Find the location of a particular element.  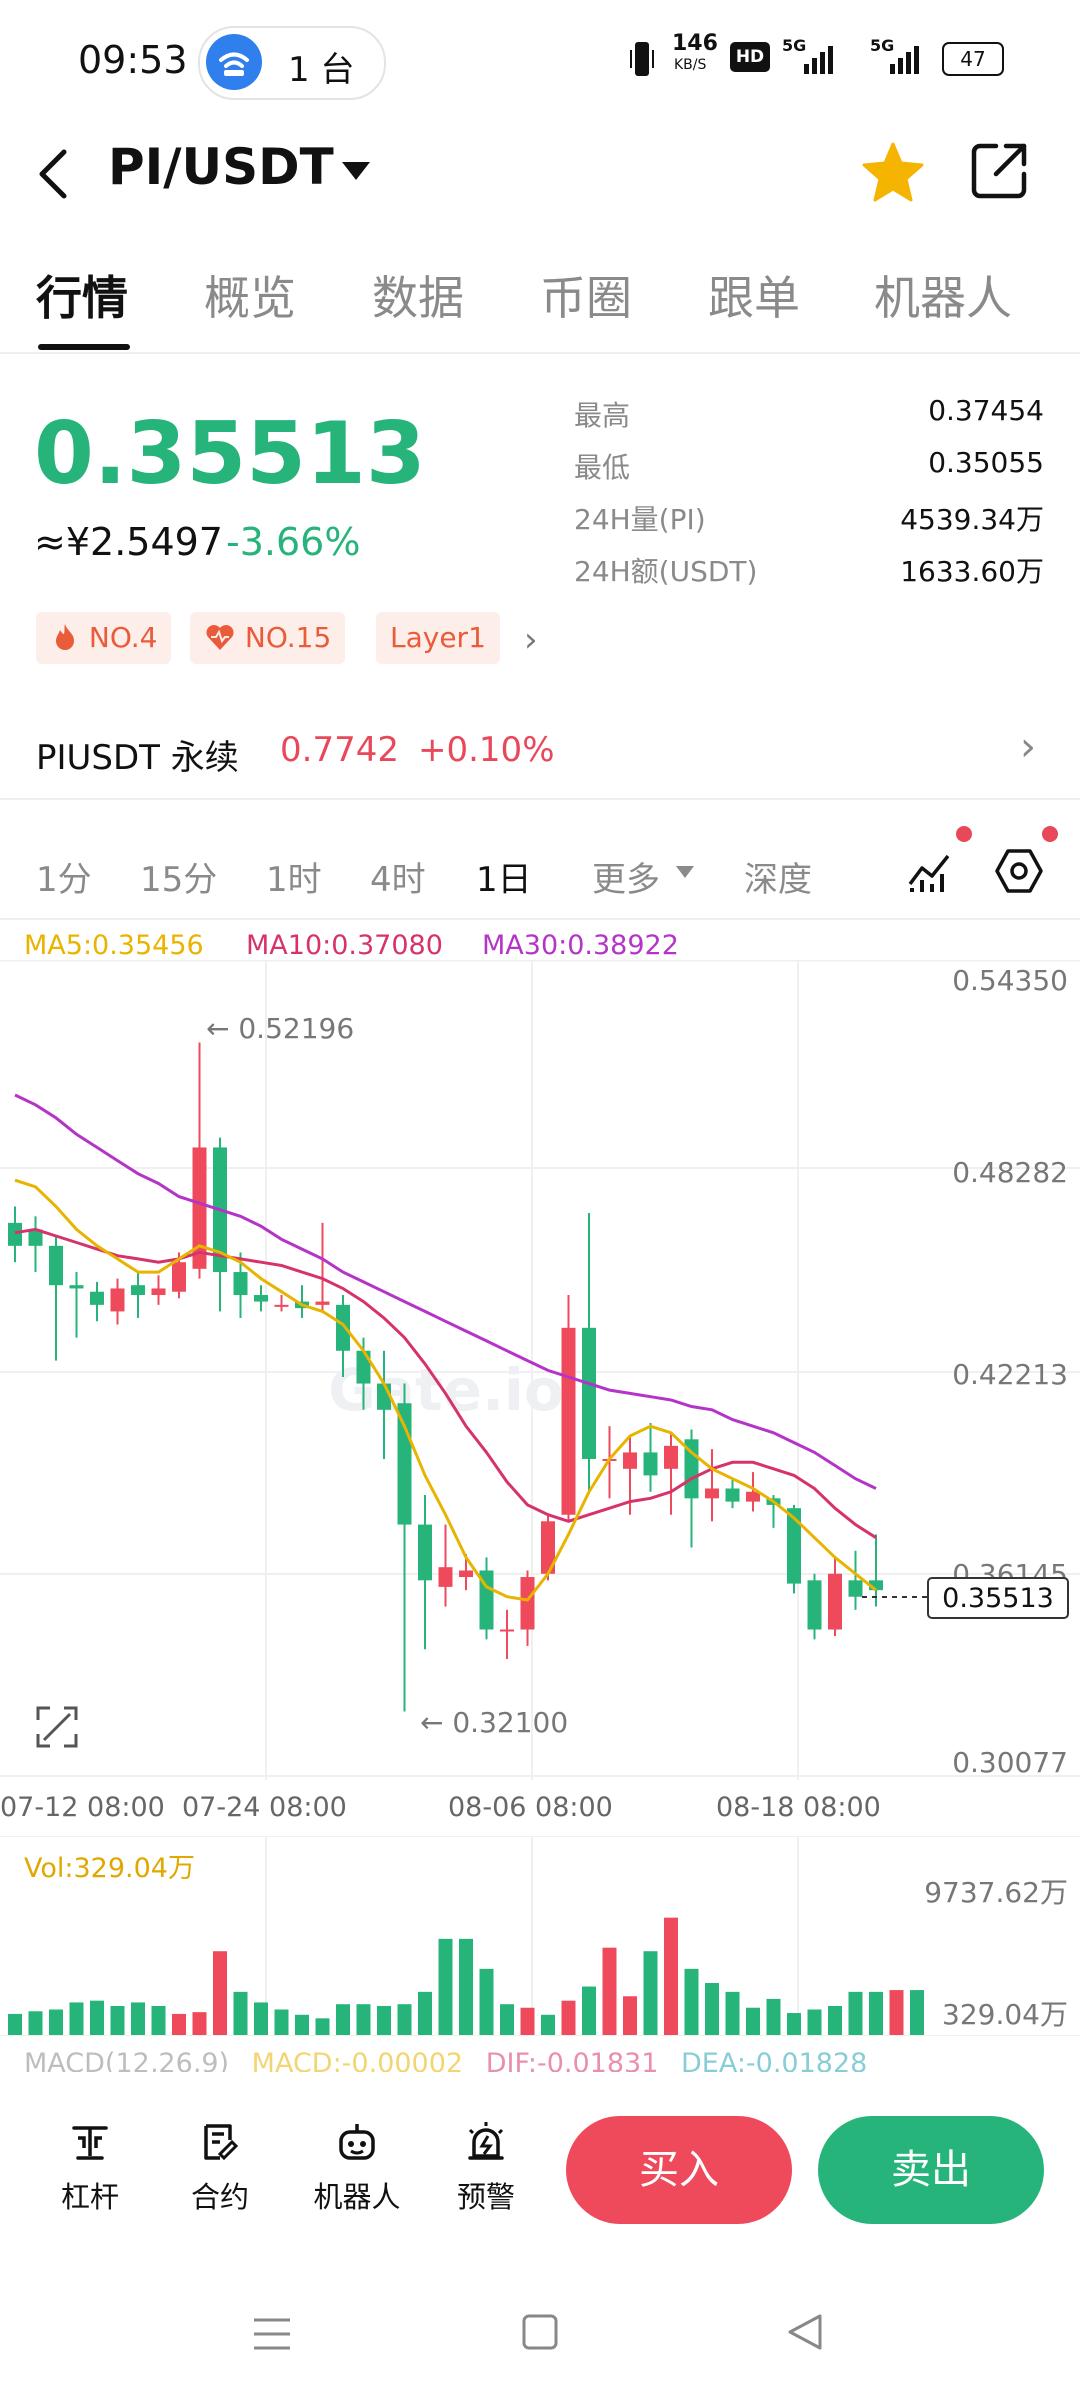

timeframe-1m: 1分 is located at coordinates (64, 880).